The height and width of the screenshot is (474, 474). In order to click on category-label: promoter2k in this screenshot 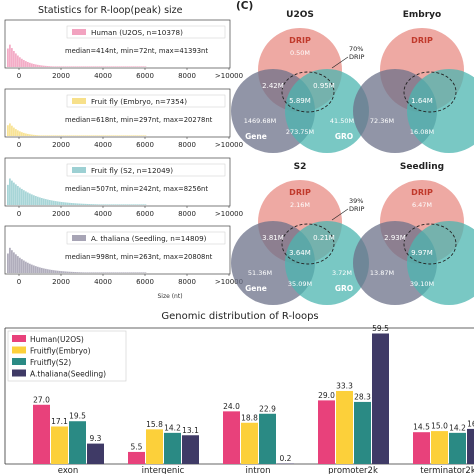, I will do `click(353, 470)`.